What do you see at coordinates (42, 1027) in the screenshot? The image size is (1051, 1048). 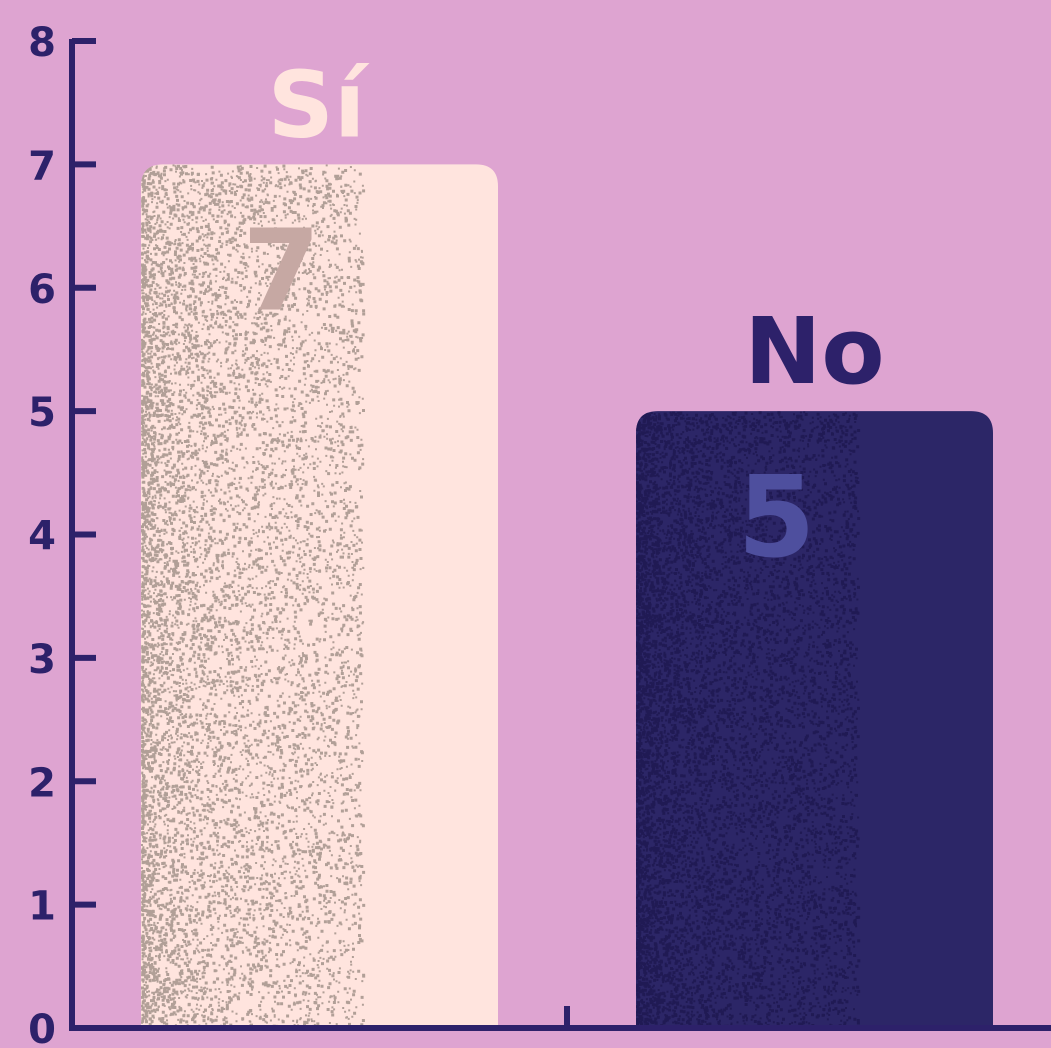 I see `y-tick-label: 0` at bounding box center [42, 1027].